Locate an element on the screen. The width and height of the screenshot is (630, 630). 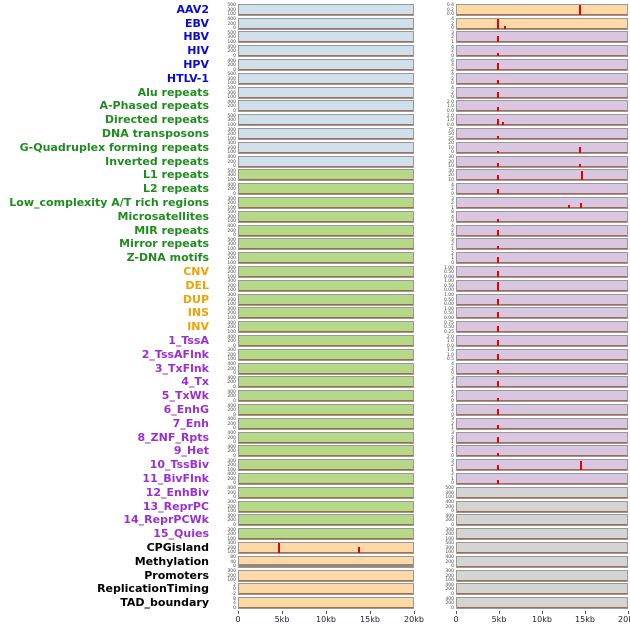
y-tick-label: 500 is located at coordinates (231, 213).